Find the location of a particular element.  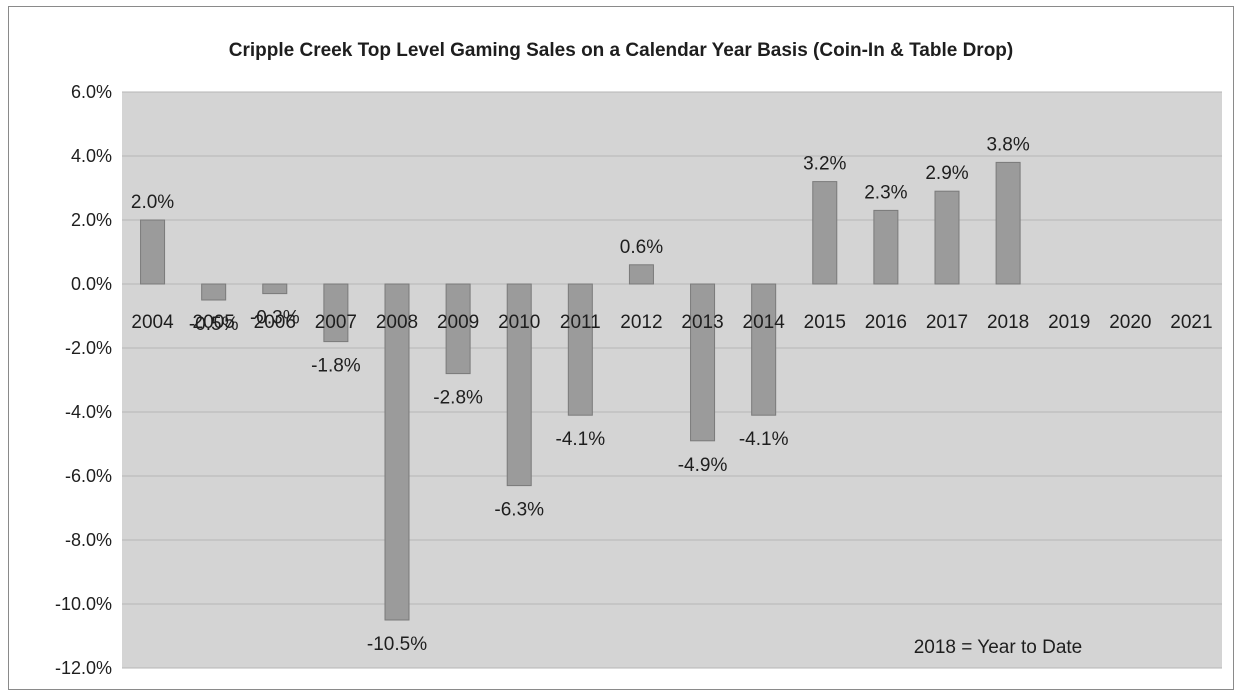

x-tick-label: 2015 is located at coordinates (825, 322).